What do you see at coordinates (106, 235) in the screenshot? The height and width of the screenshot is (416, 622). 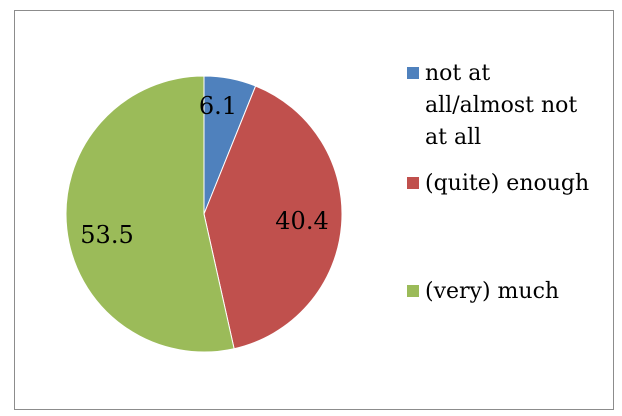 I see `slice-data-label-2: 53.5` at bounding box center [106, 235].